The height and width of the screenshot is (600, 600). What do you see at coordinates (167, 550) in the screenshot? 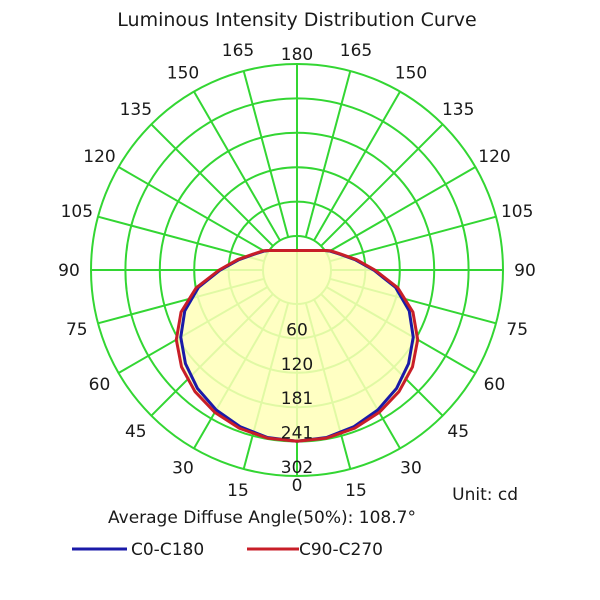
I see `legend-label-c0-c180: C0-C180` at bounding box center [167, 550].